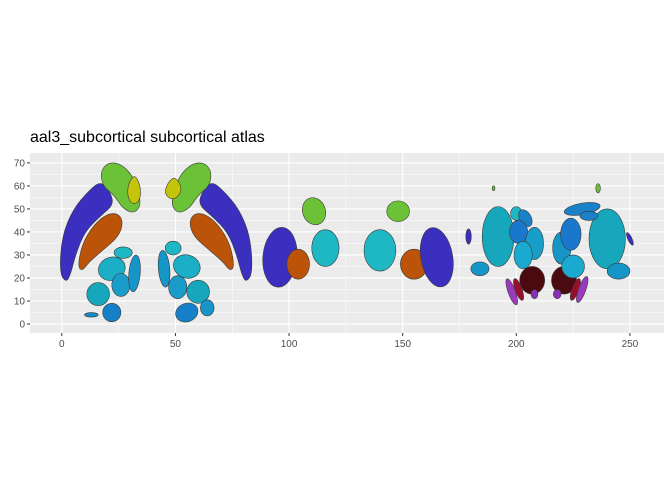  I want to click on x-tick-label: 250, so click(630, 344).